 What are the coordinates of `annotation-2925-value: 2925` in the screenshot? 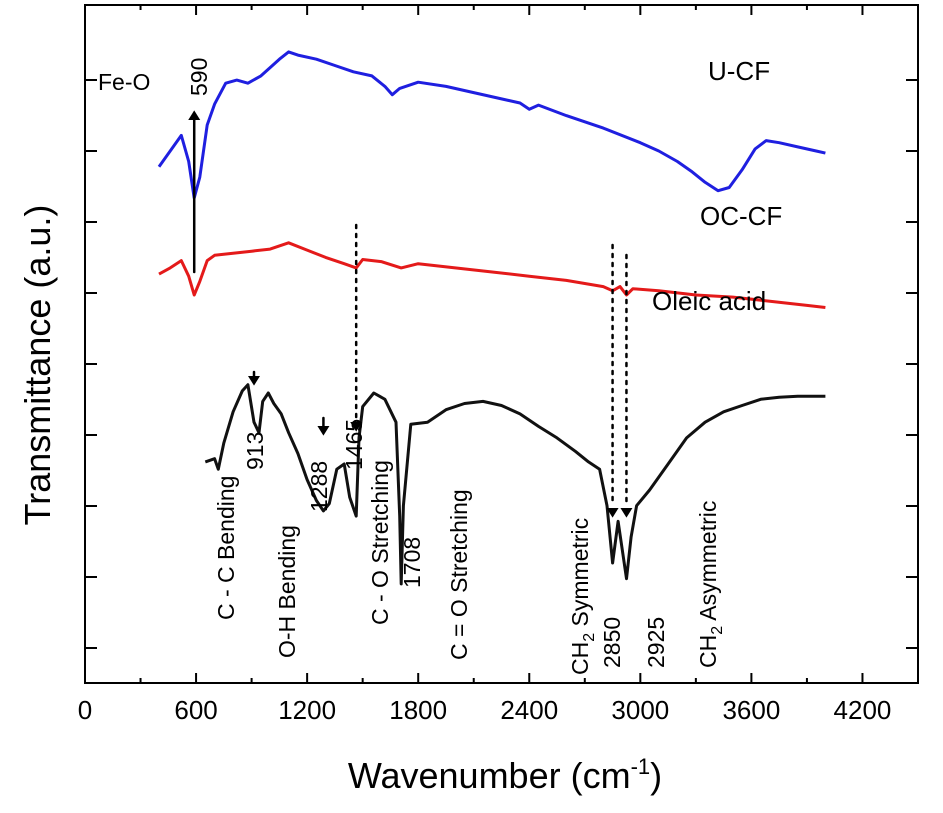 It's located at (656, 642).